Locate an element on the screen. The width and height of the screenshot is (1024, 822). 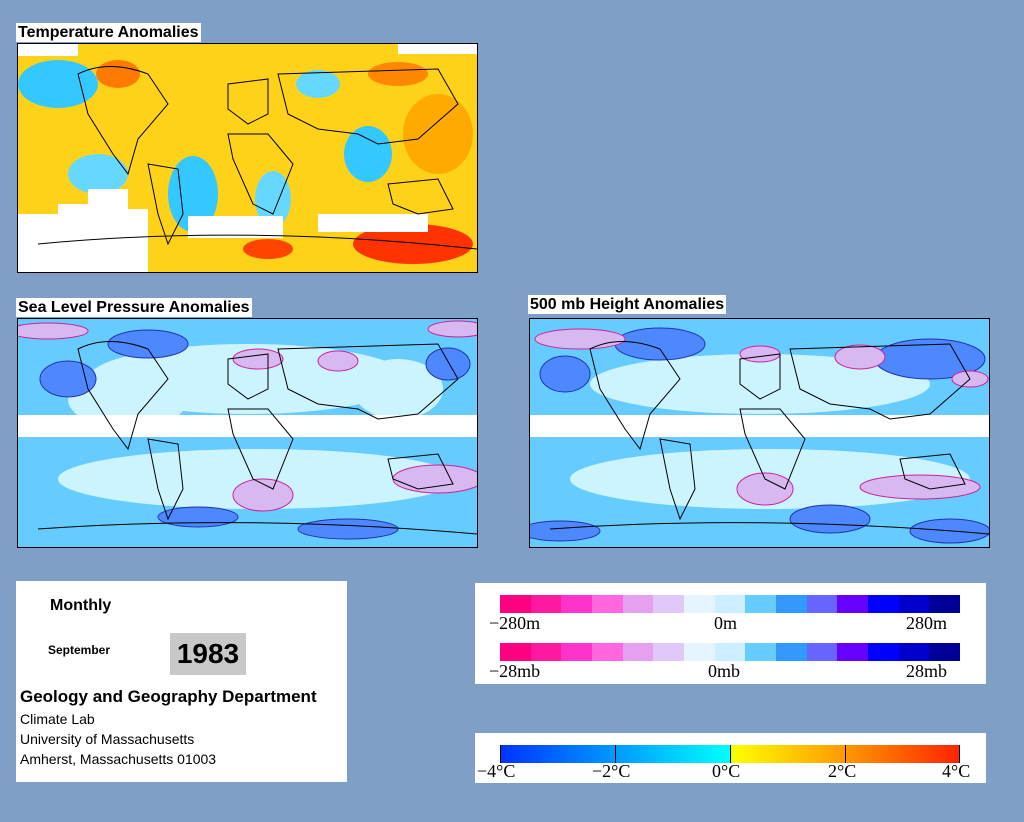
temp-label-4: 4°C is located at coordinates (956, 771).